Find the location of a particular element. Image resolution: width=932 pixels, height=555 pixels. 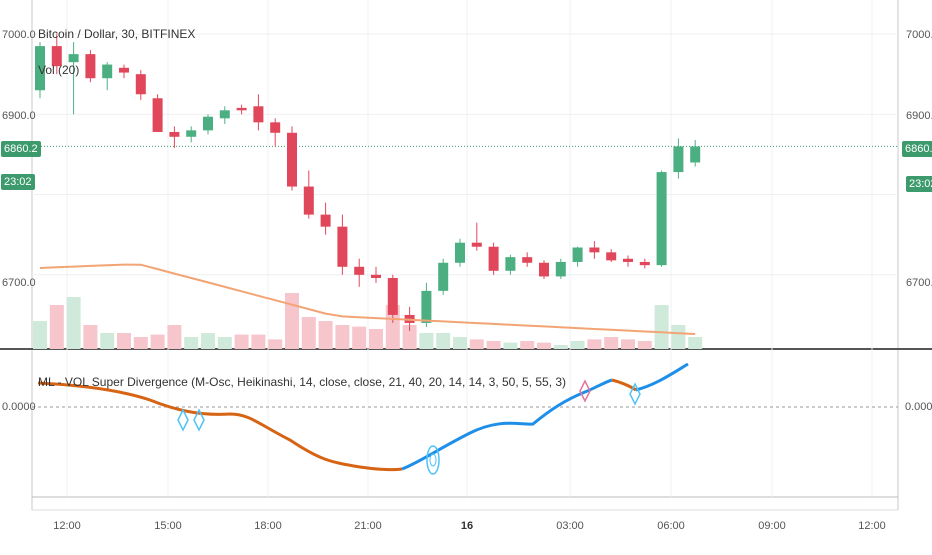

x-tick-1: 15:00 is located at coordinates (168, 526).